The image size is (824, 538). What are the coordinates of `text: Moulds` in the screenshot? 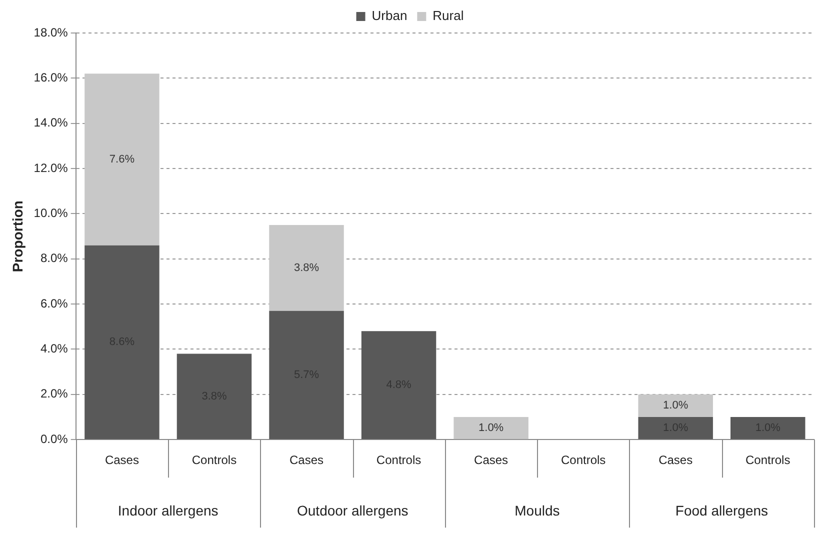 It's located at (537, 510).